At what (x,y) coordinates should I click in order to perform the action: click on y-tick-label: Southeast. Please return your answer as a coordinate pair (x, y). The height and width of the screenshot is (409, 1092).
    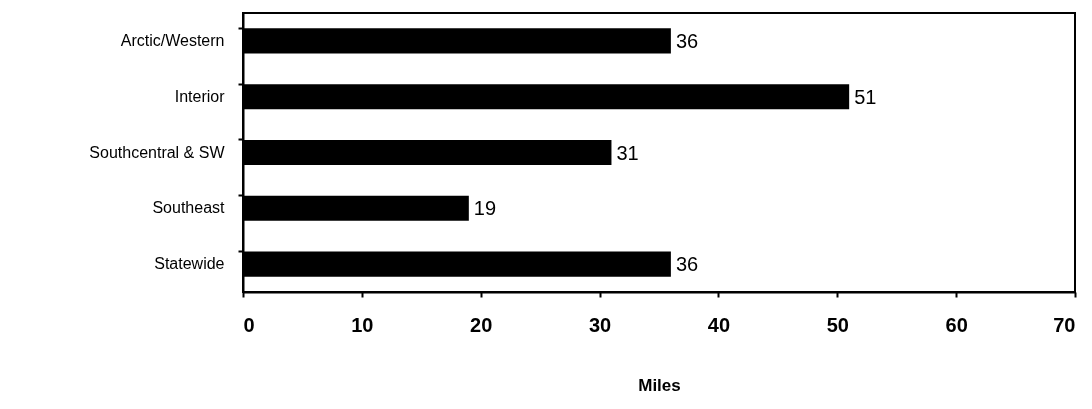
    Looking at the image, I should click on (189, 208).